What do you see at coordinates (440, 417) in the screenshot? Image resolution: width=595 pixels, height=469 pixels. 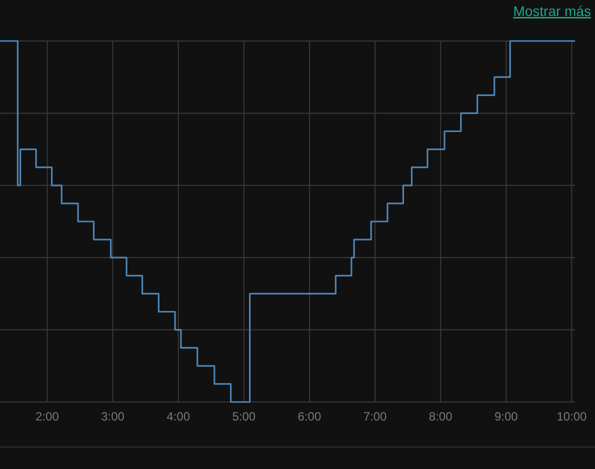 I see `x-tick-label: 8:00` at bounding box center [440, 417].